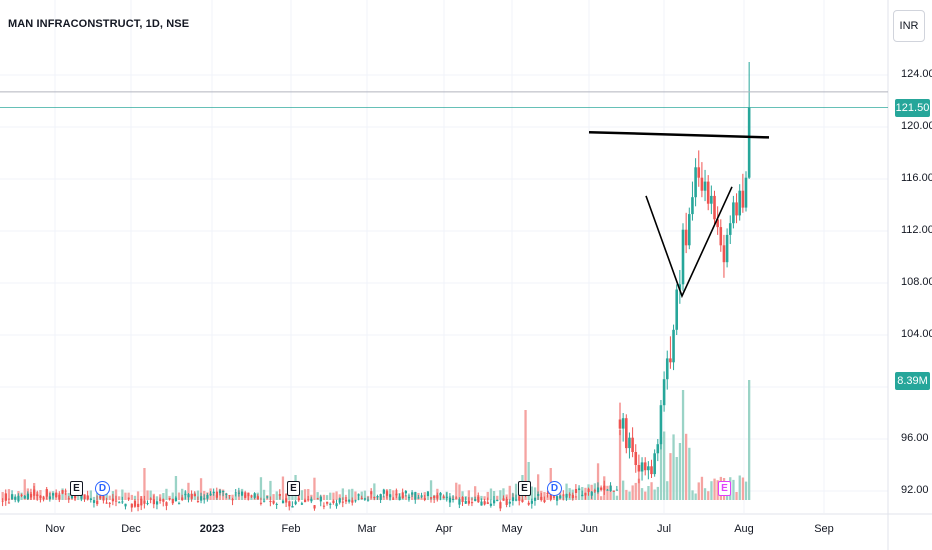 This screenshot has width=932, height=550. What do you see at coordinates (99, 24) in the screenshot?
I see `symbol-title: MAN INFRACONSTRUCT, 1D, NSE` at bounding box center [99, 24].